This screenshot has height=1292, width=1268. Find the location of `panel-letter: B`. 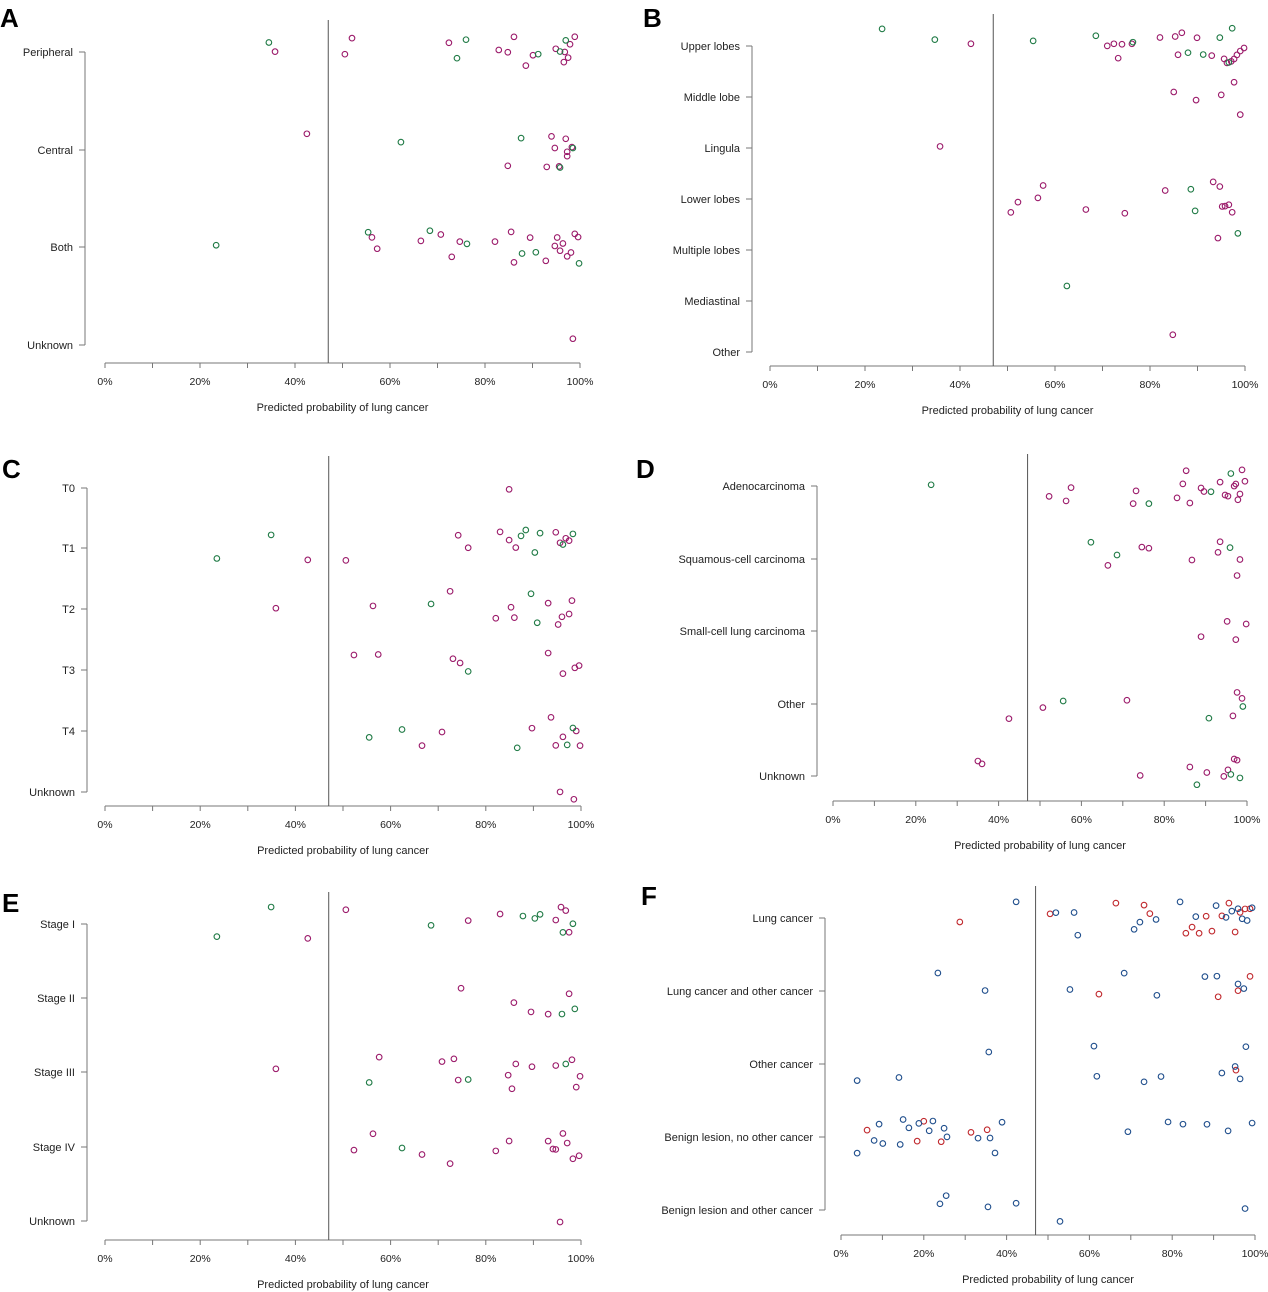

panel-letter: B is located at coordinates (652, 18).